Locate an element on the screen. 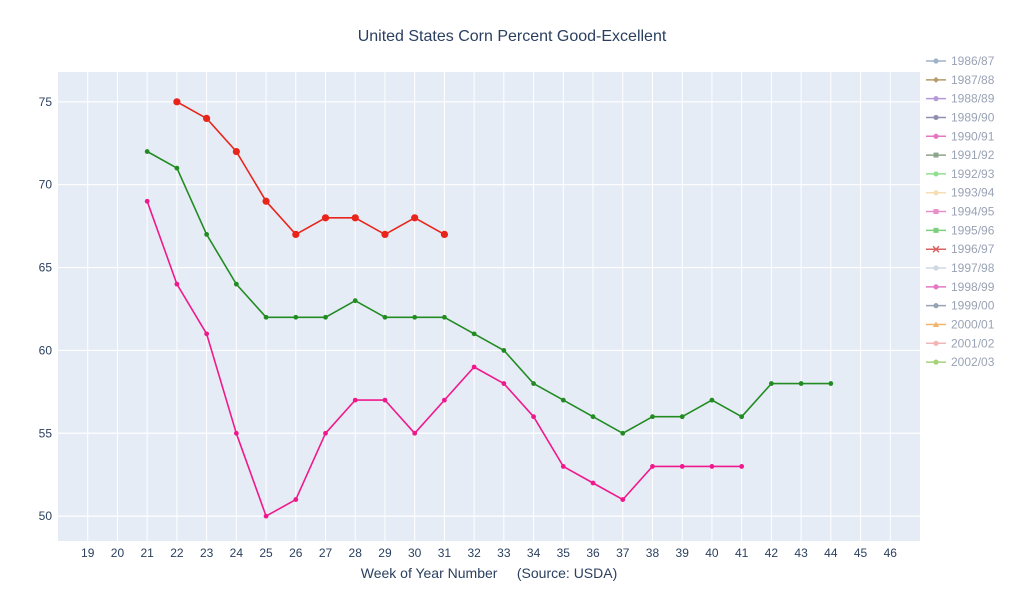 The width and height of the screenshot is (1024, 599). x-tick-label: 42 is located at coordinates (772, 553).